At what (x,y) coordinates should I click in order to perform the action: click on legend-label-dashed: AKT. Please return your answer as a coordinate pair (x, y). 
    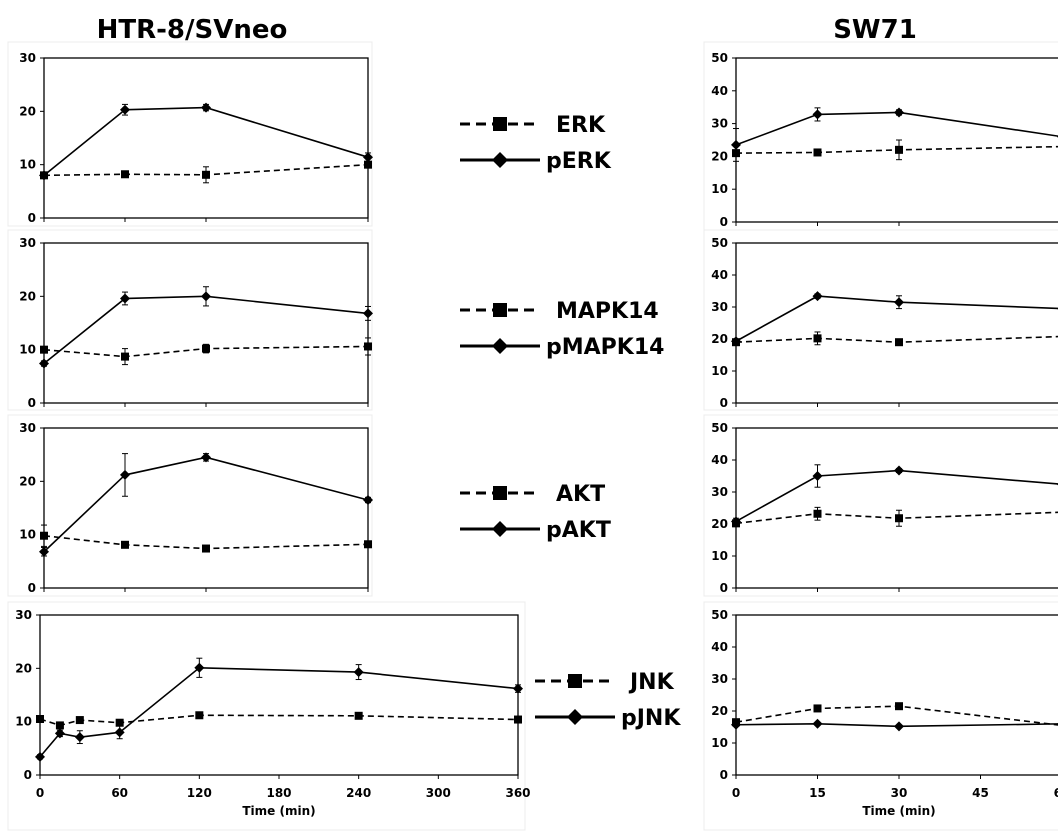
    Looking at the image, I should click on (580, 494).